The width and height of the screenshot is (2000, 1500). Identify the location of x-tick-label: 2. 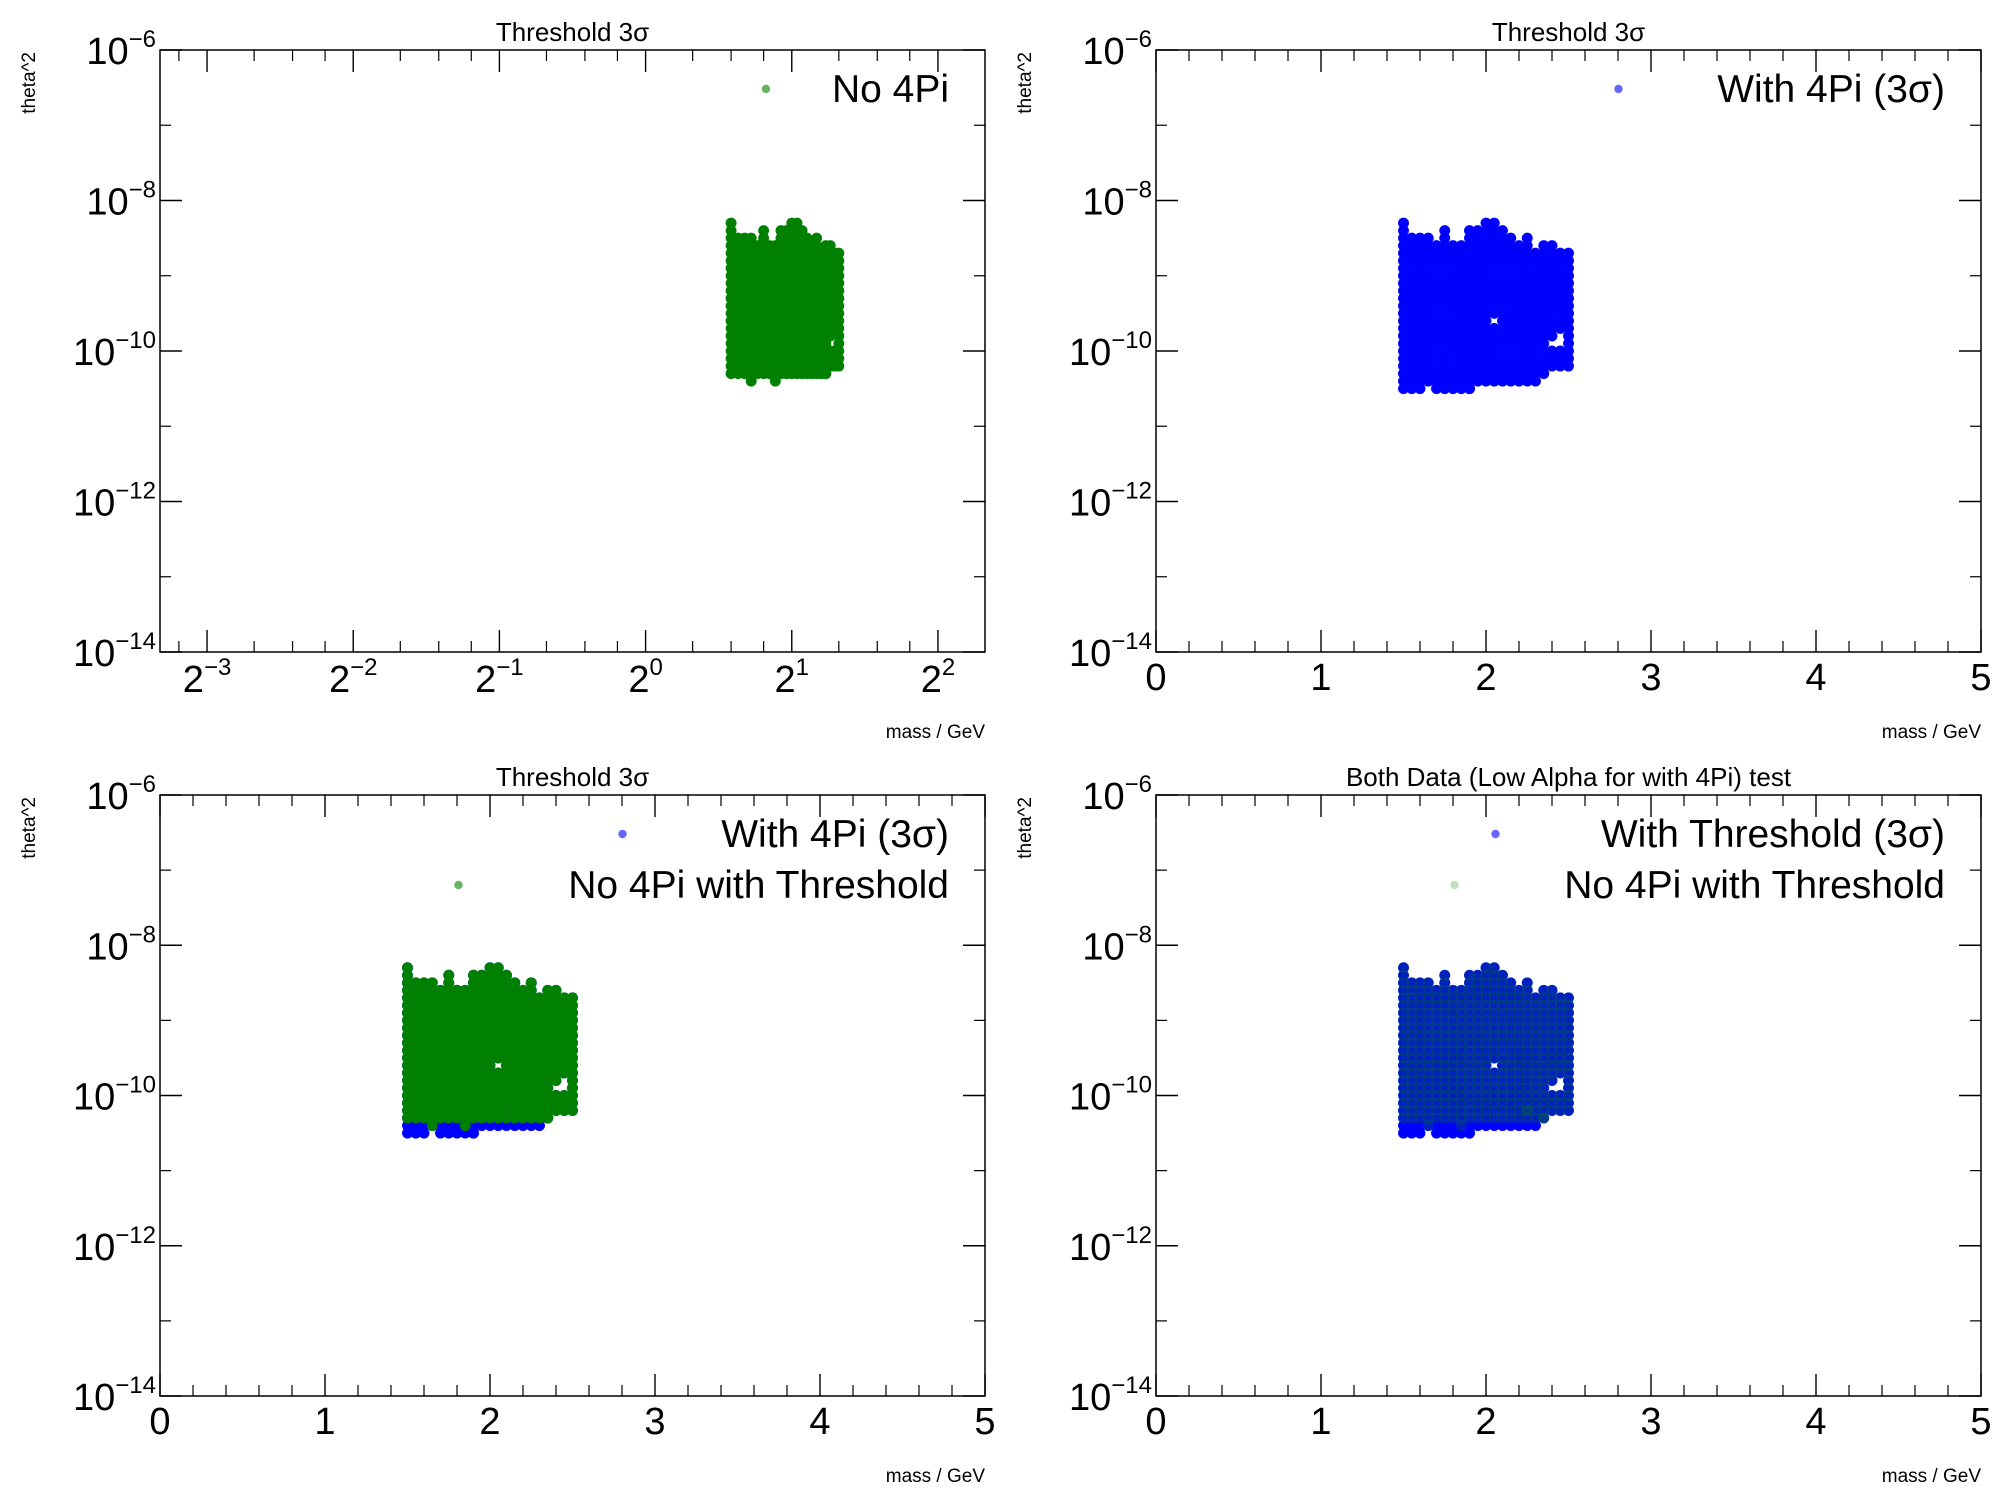
(489, 1422).